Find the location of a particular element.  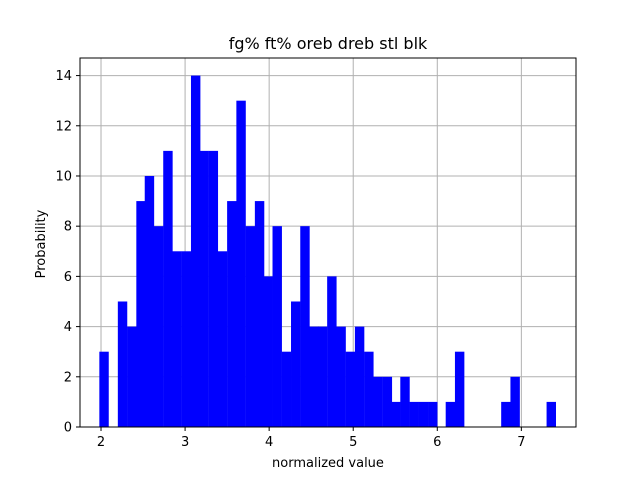

x-tick-label: 7 is located at coordinates (521, 442).